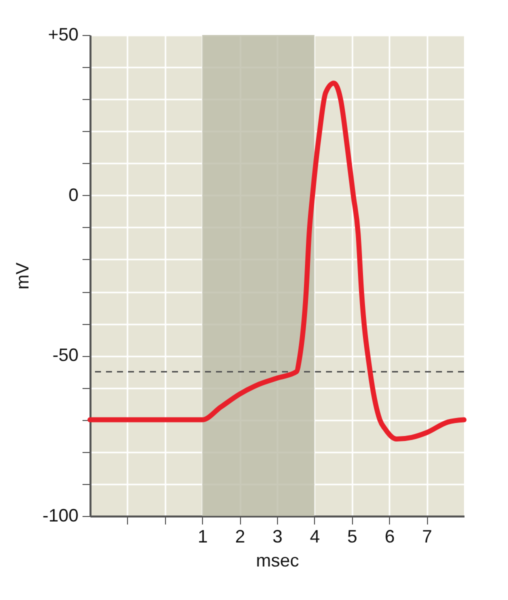  What do you see at coordinates (63, 34) in the screenshot?
I see `y-tick-label: +50` at bounding box center [63, 34].